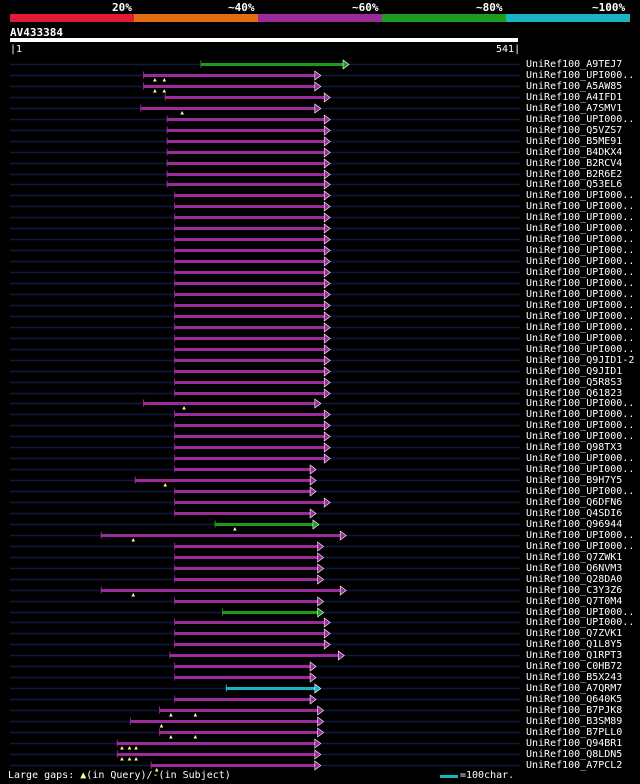 The width and height of the screenshot is (640, 784). What do you see at coordinates (574, 64) in the screenshot?
I see `hit-label: UniRef100_A9TEJ7` at bounding box center [574, 64].